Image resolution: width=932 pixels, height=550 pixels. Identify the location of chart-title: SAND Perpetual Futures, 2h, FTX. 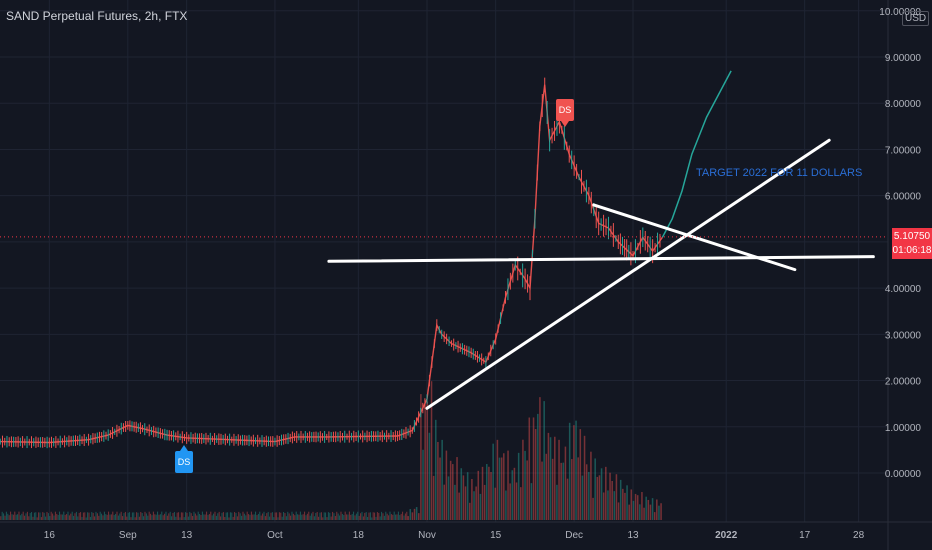
(97, 16).